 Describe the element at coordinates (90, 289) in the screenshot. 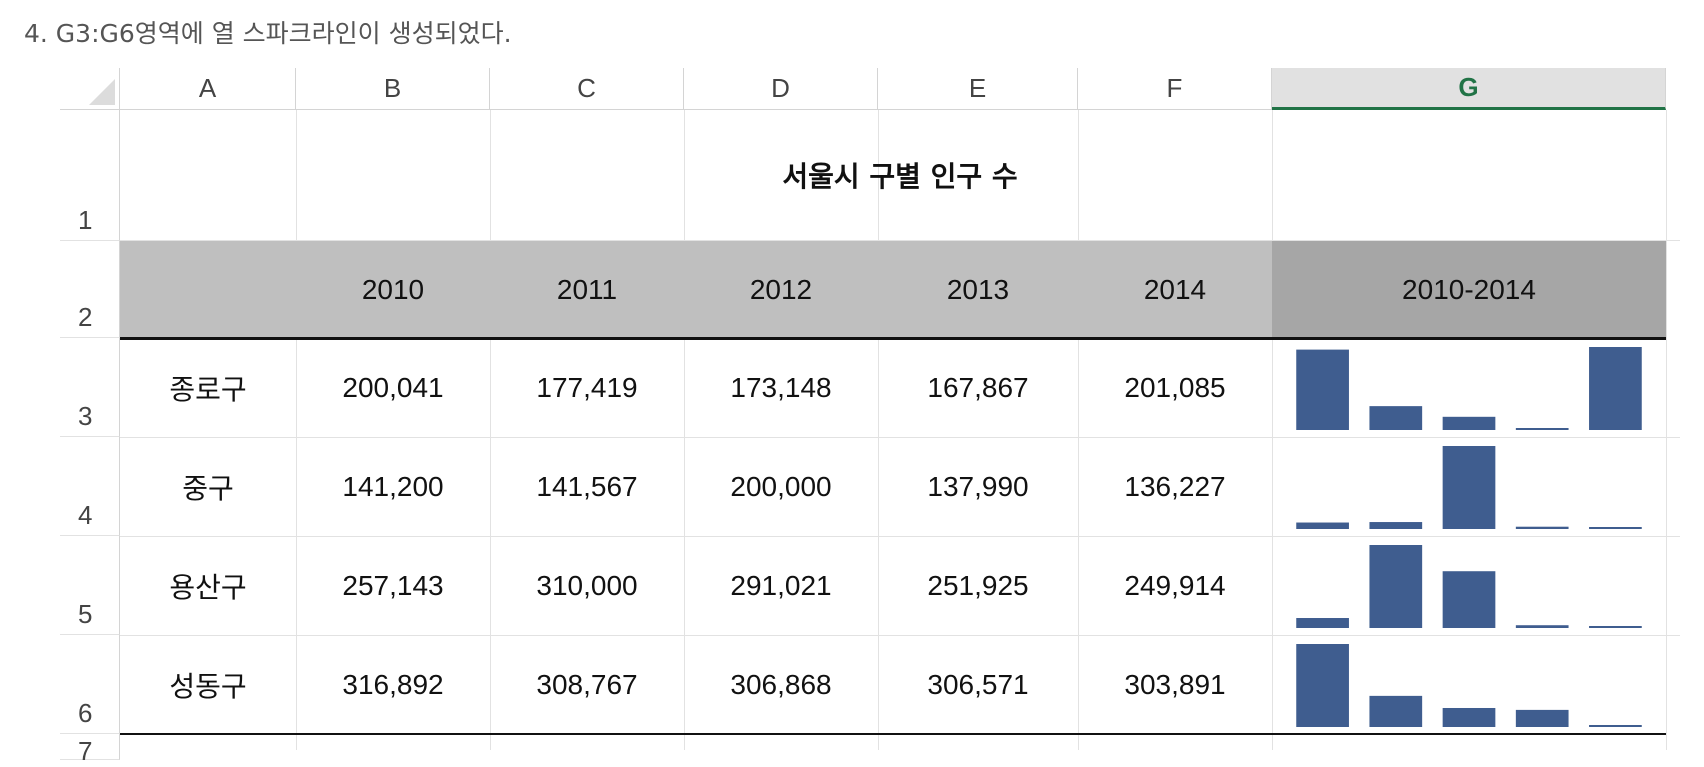

I see `row-header-2: 2` at that location.